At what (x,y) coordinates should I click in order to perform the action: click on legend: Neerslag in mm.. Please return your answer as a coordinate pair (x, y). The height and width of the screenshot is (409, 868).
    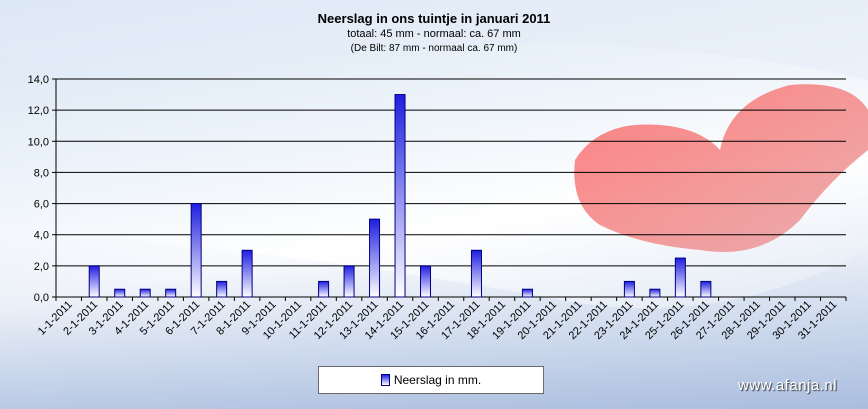
    Looking at the image, I should click on (431, 380).